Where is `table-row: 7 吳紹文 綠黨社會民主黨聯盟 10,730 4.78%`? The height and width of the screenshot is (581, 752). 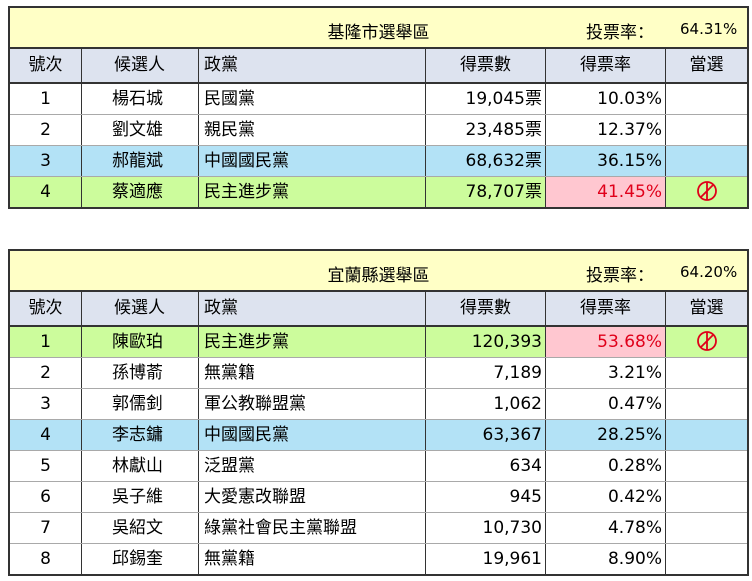 table-row: 7 吳紹文 綠黨社會民主黨聯盟 10,730 4.78% is located at coordinates (378, 528).